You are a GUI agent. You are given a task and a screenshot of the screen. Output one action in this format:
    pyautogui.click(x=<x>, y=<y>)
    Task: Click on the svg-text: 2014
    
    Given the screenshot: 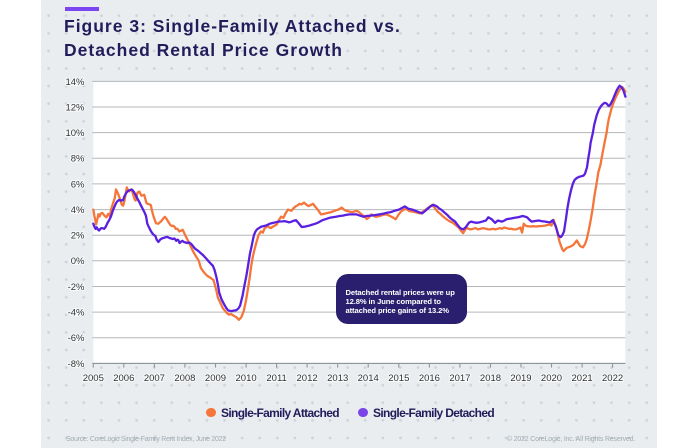 What is the action you would take?
    pyautogui.click(x=368, y=378)
    